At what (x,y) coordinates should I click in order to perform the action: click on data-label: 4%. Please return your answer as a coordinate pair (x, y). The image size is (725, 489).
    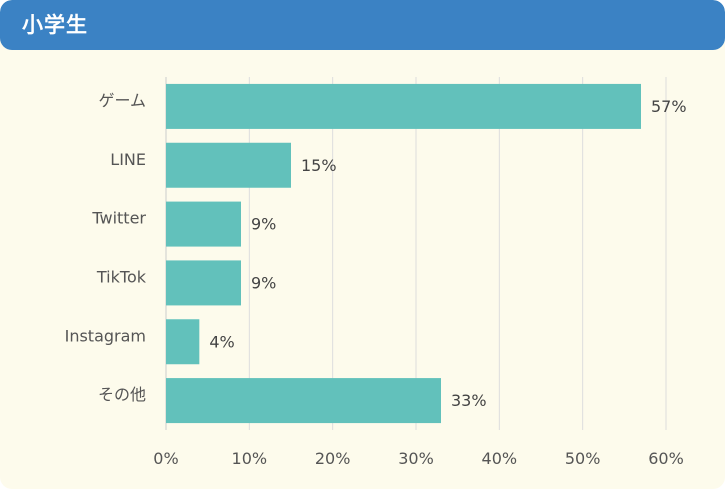
    Looking at the image, I should click on (221, 341).